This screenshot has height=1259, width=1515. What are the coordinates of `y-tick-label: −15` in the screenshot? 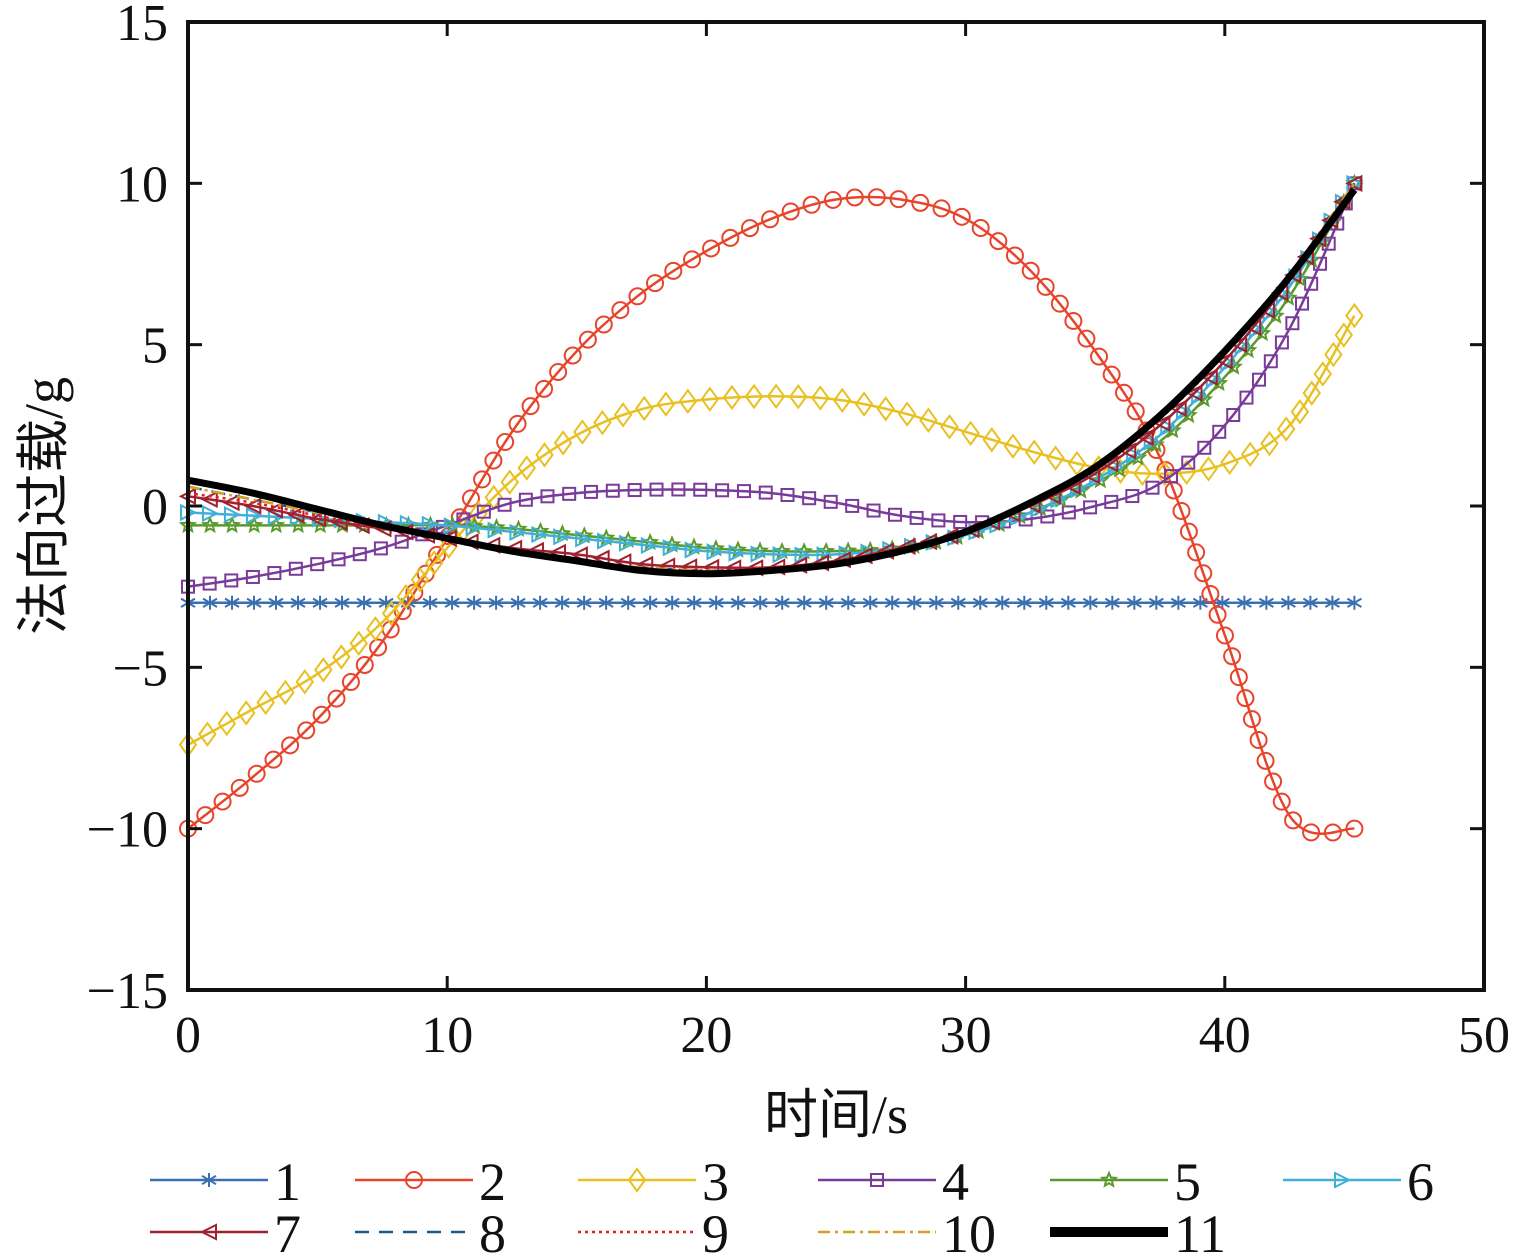 It's located at (127, 991).